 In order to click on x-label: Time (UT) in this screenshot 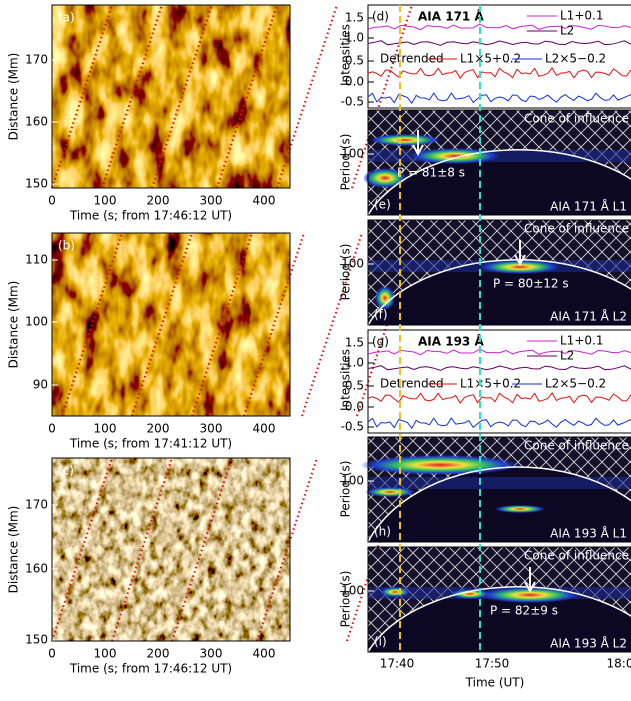, I will do `click(495, 683)`.